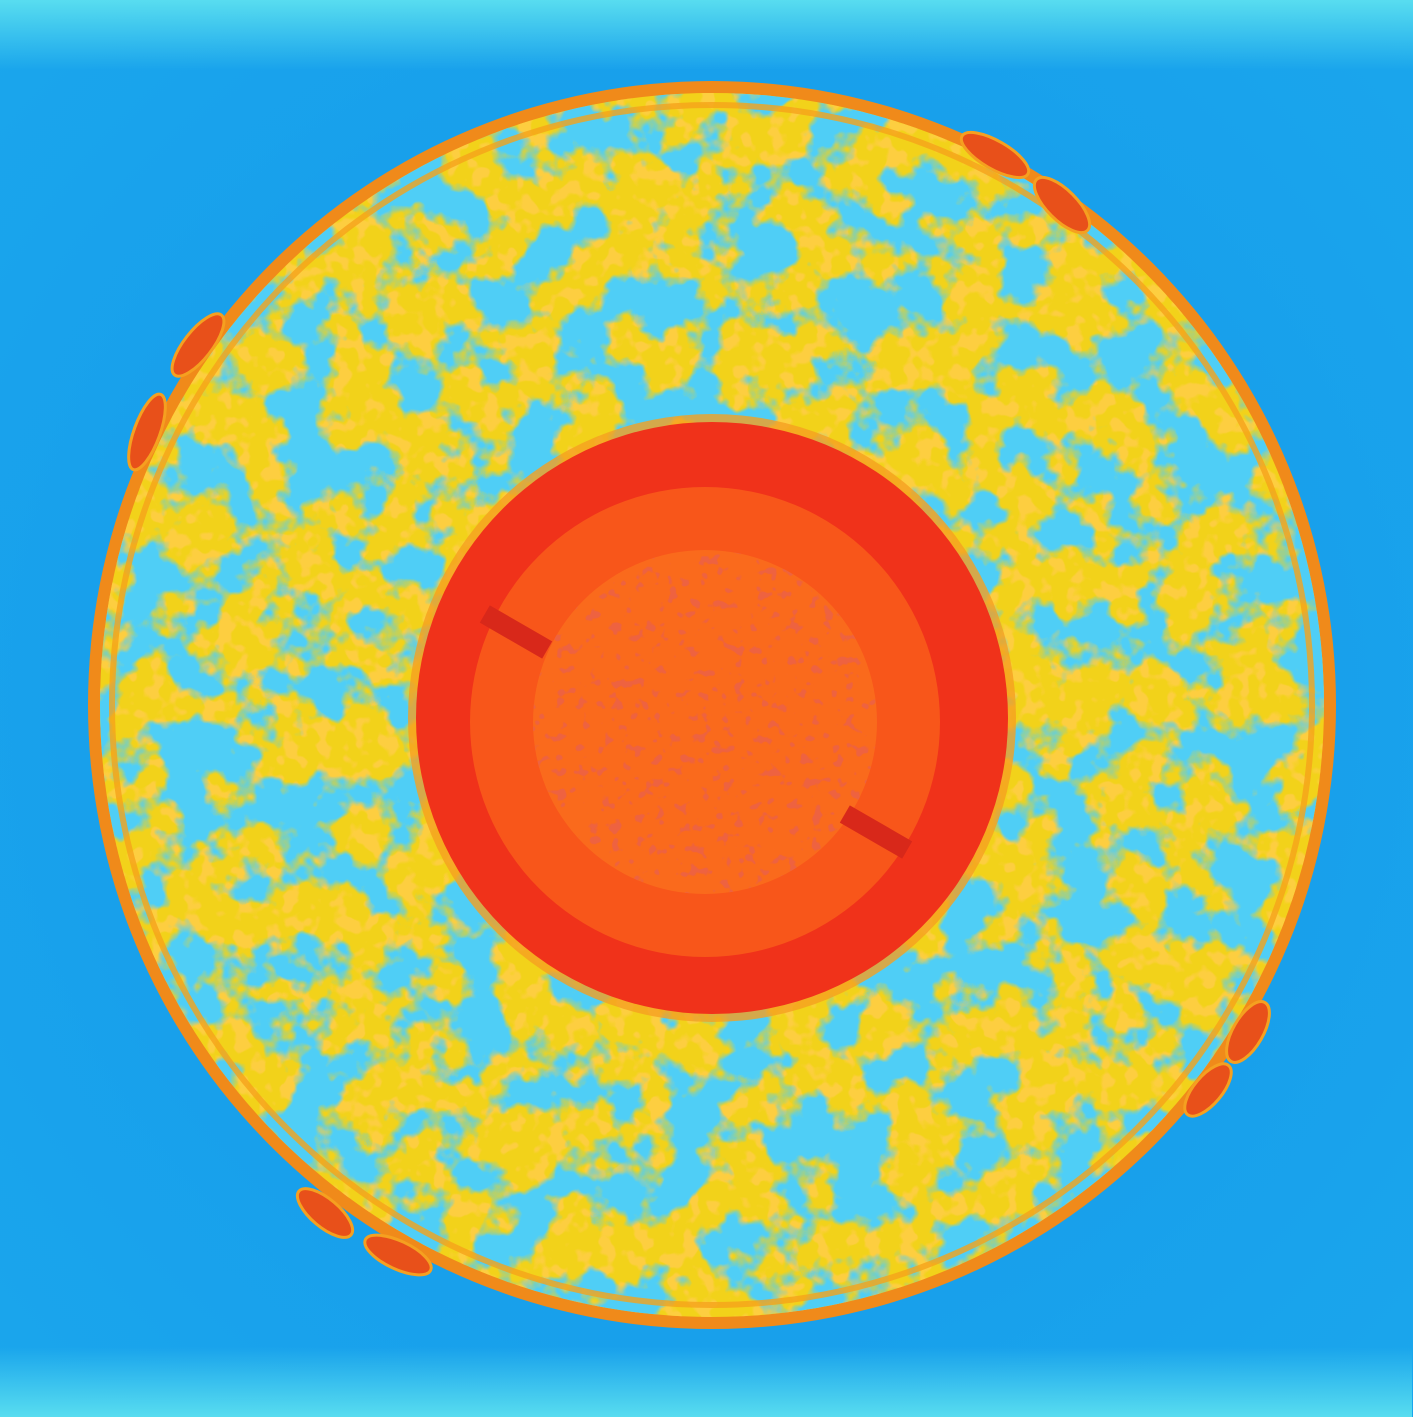  I want to click on bottom-glow, so click(706, 1382).